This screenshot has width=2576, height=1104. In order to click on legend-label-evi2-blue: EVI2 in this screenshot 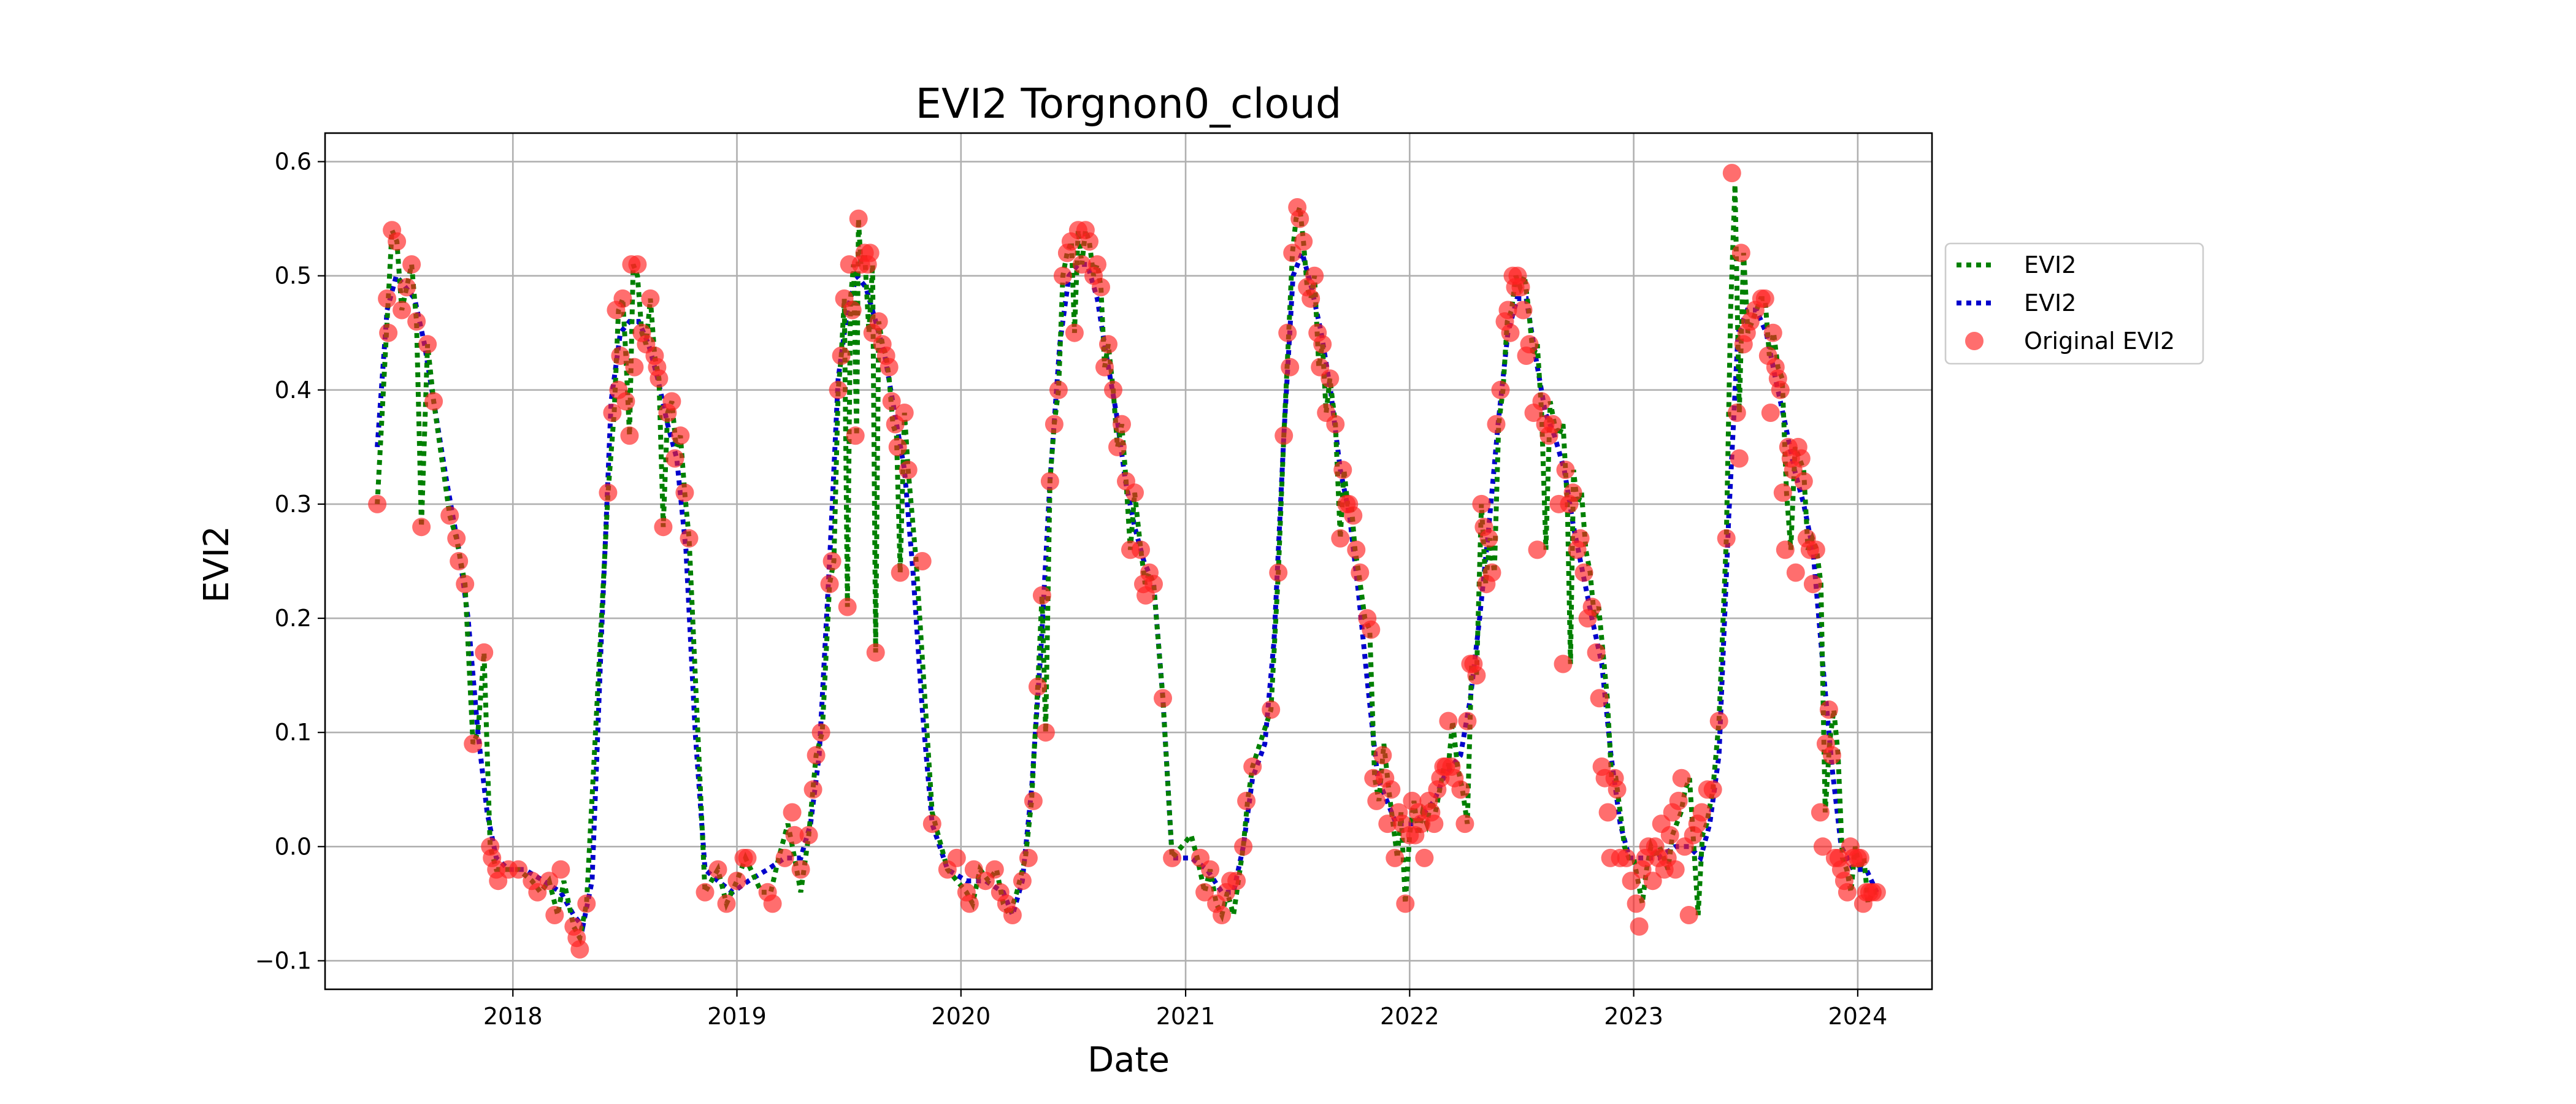, I will do `click(2050, 302)`.